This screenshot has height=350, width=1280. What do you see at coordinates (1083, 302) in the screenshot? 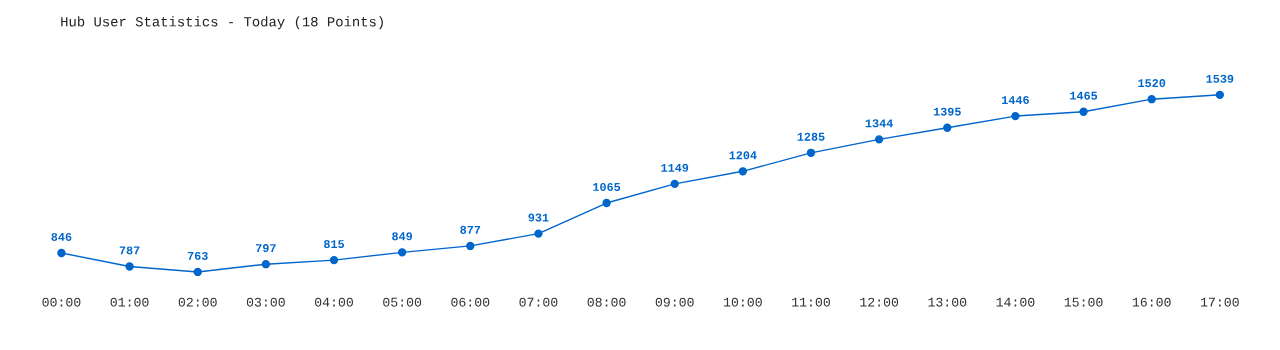
I see `x-tick-label: 15:00` at bounding box center [1083, 302].